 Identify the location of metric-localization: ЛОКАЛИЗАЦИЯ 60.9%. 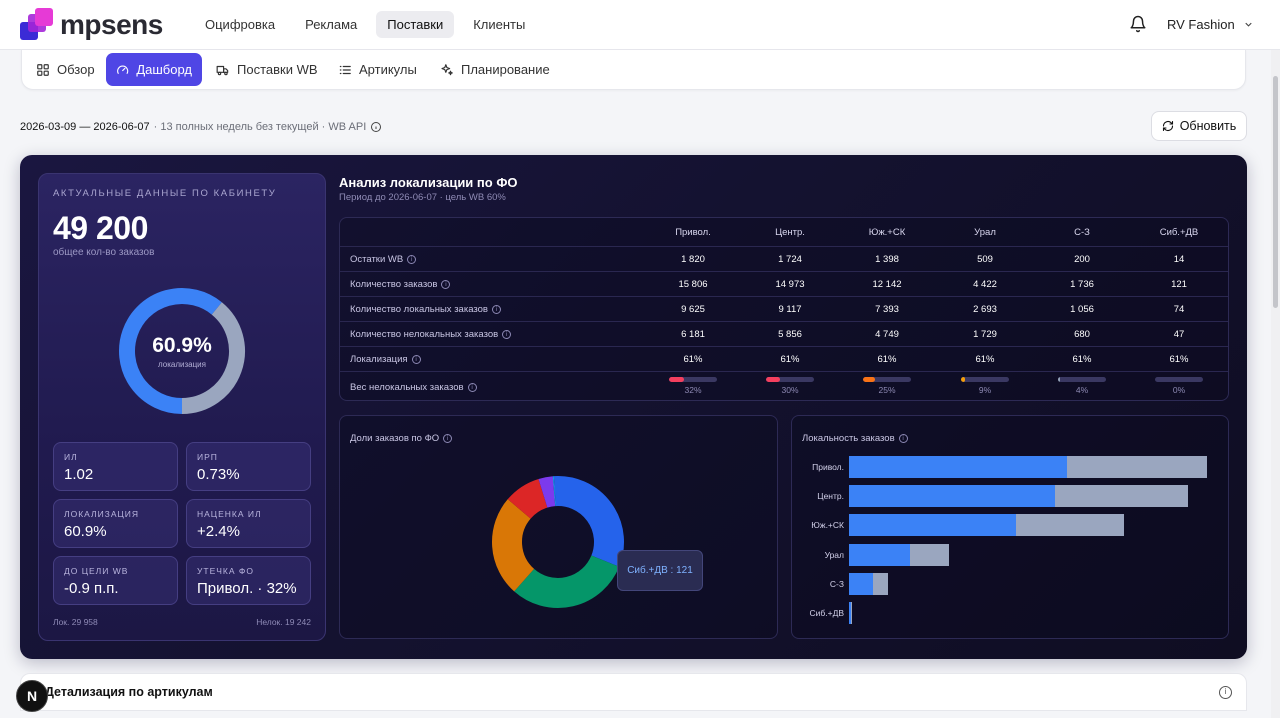
(115, 523).